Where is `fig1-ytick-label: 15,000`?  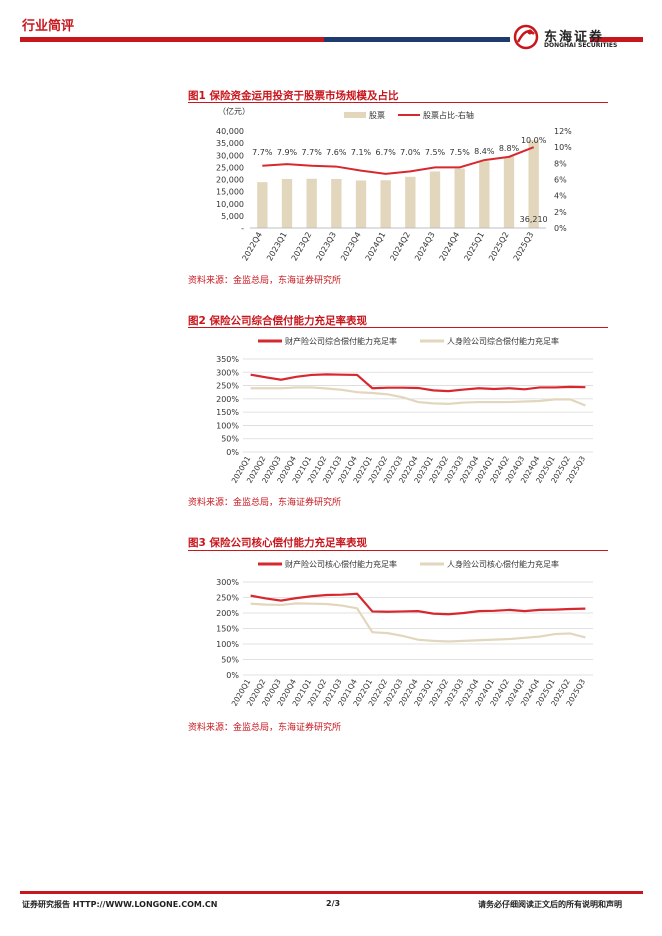 fig1-ytick-label: 15,000 is located at coordinates (230, 192).